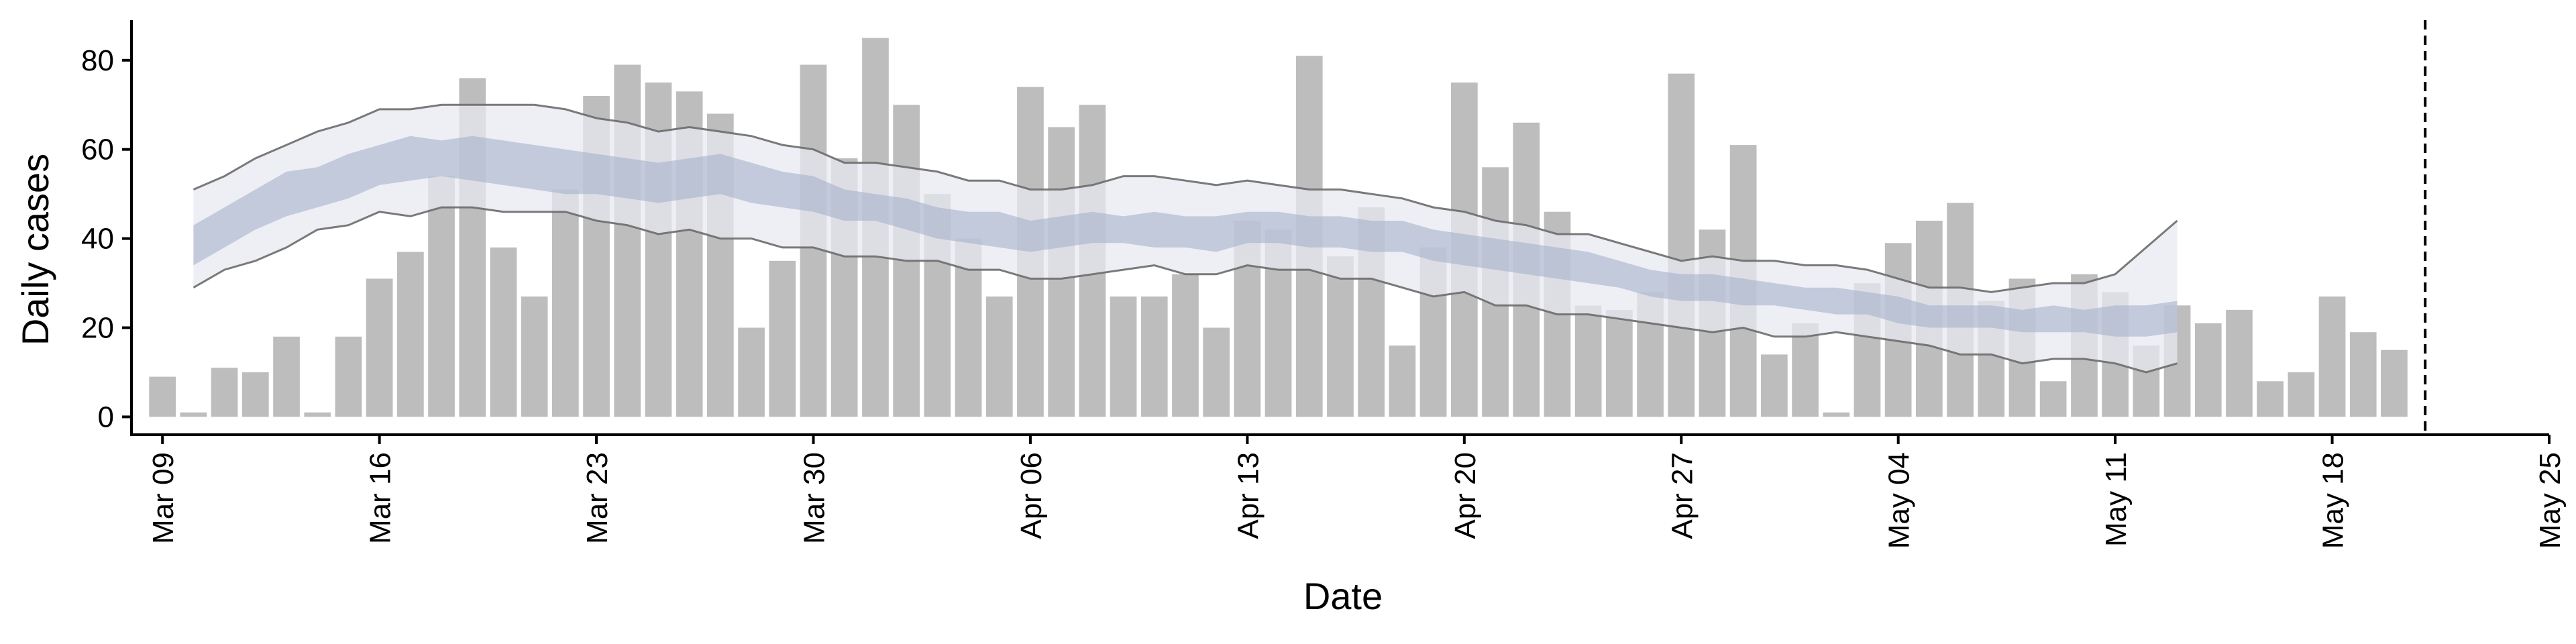  I want to click on x-tick-label: May 18, so click(2333, 500).